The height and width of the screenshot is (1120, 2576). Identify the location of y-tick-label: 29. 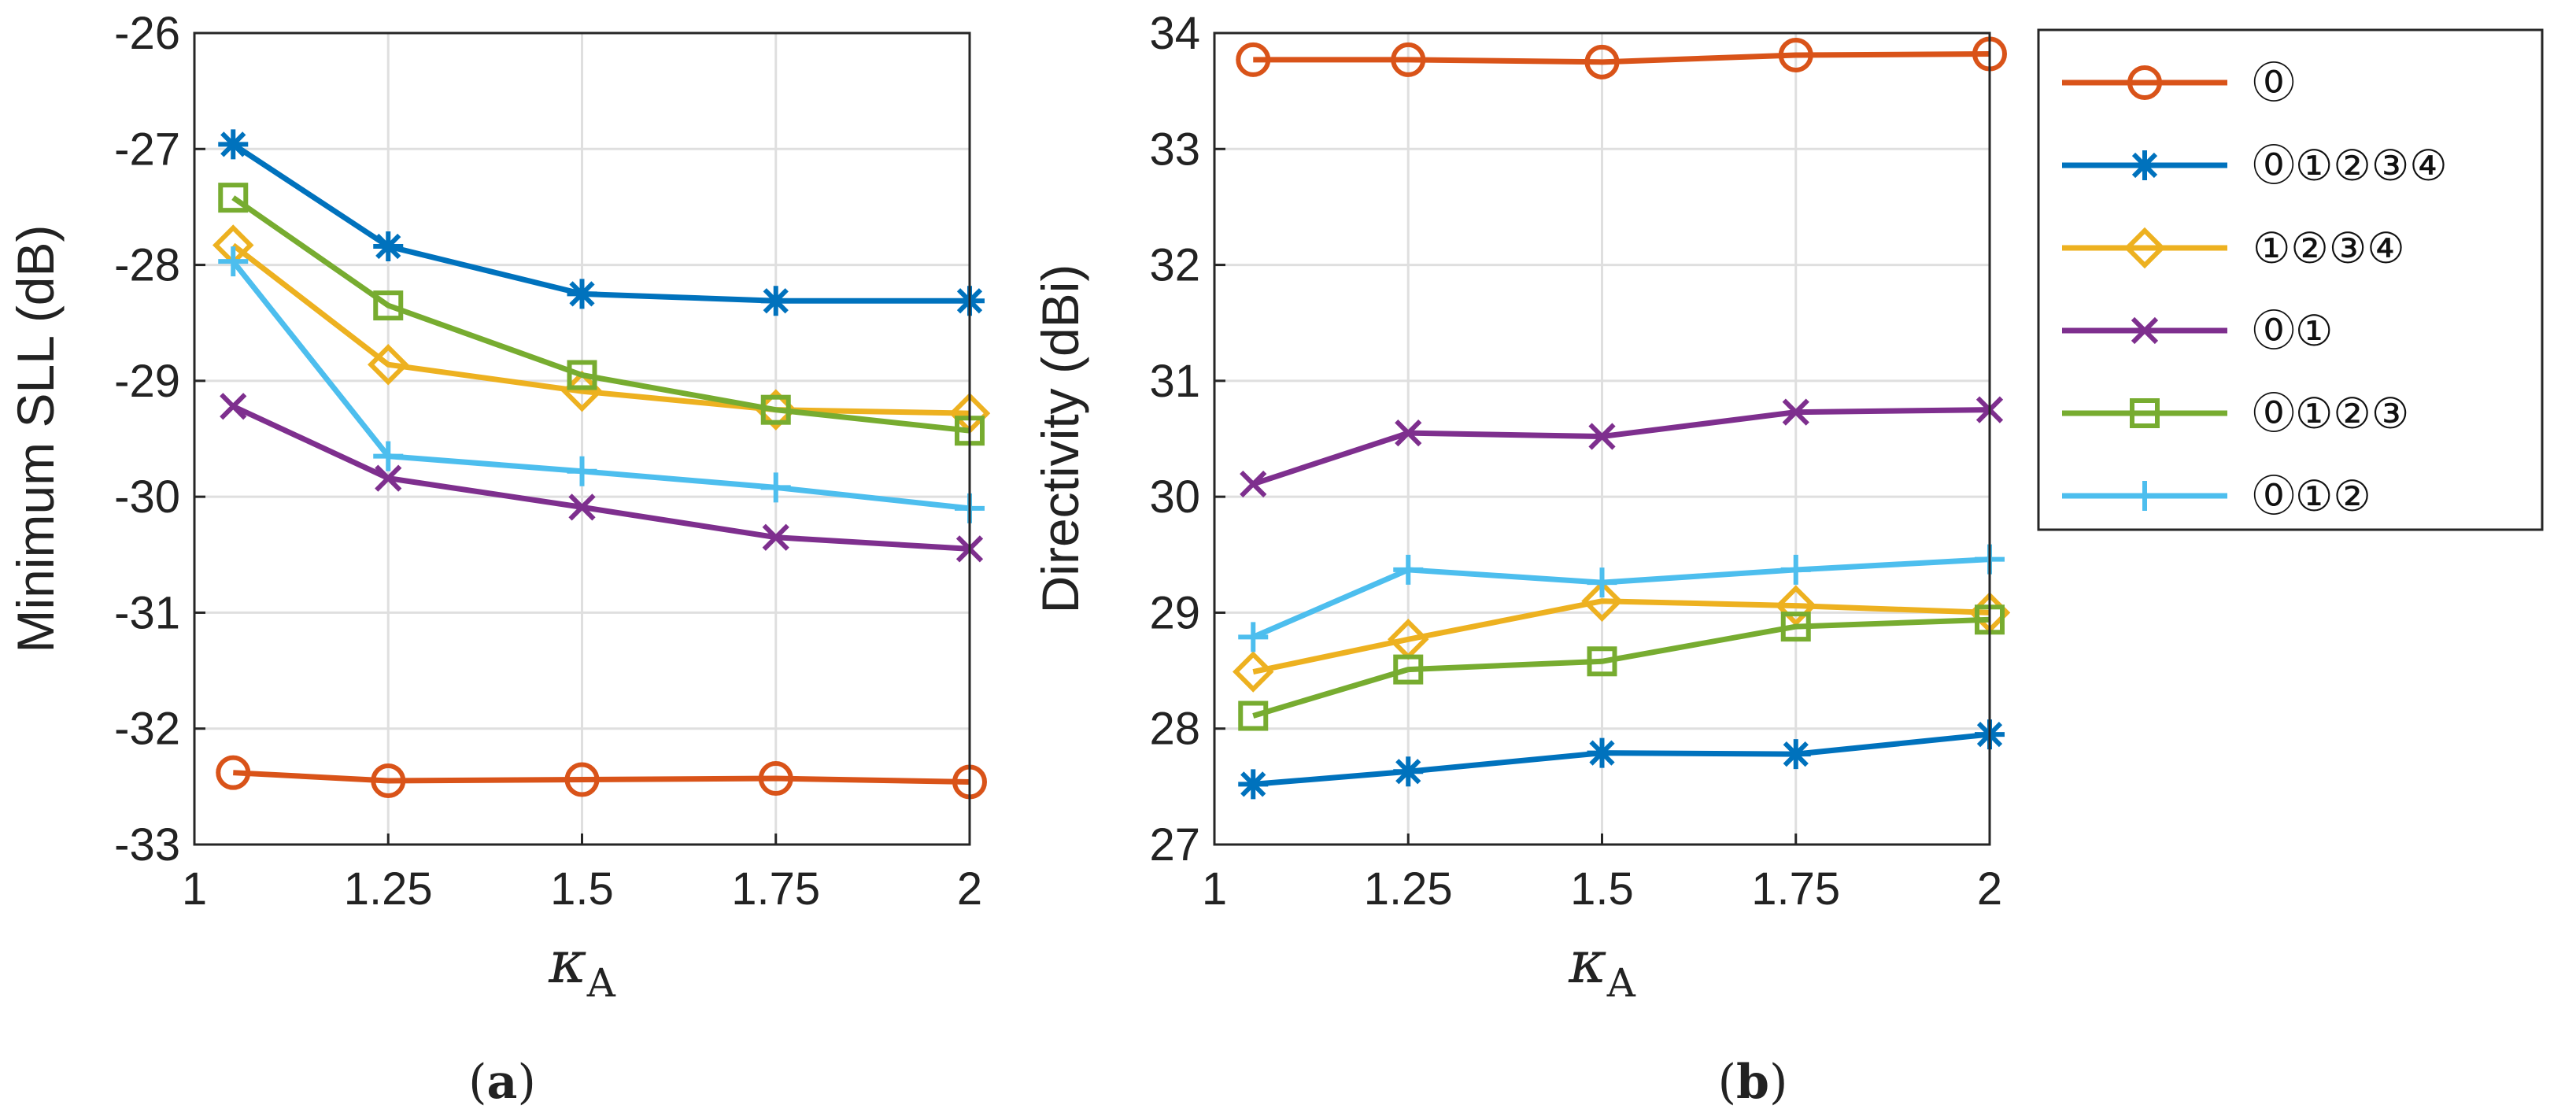
(1174, 612).